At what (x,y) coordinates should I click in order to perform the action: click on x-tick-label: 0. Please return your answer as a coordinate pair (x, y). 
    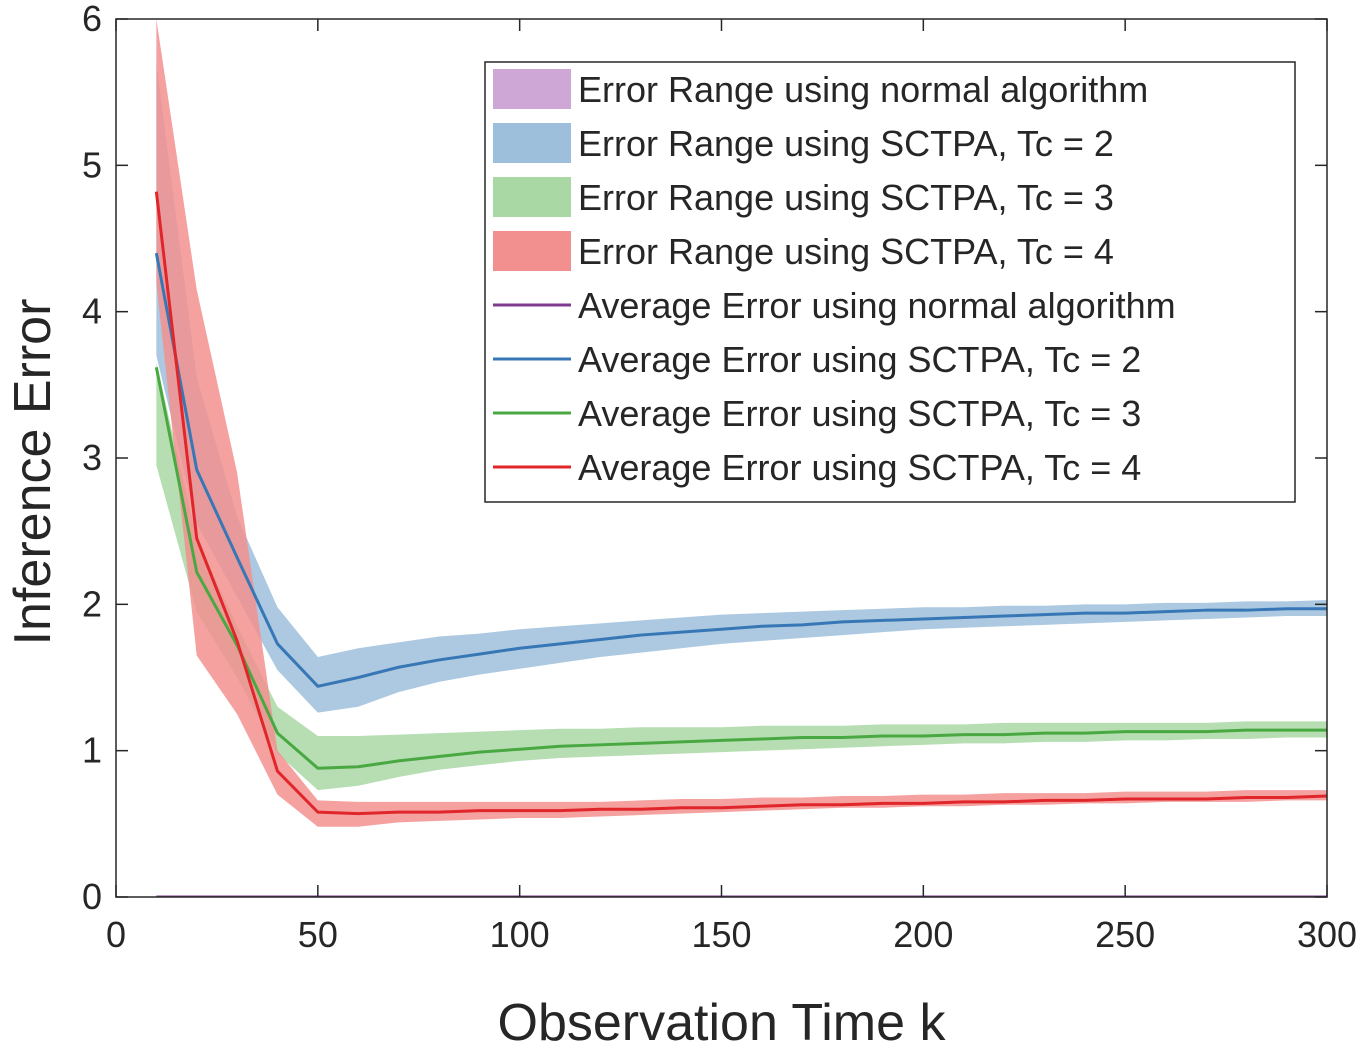
    Looking at the image, I should click on (116, 934).